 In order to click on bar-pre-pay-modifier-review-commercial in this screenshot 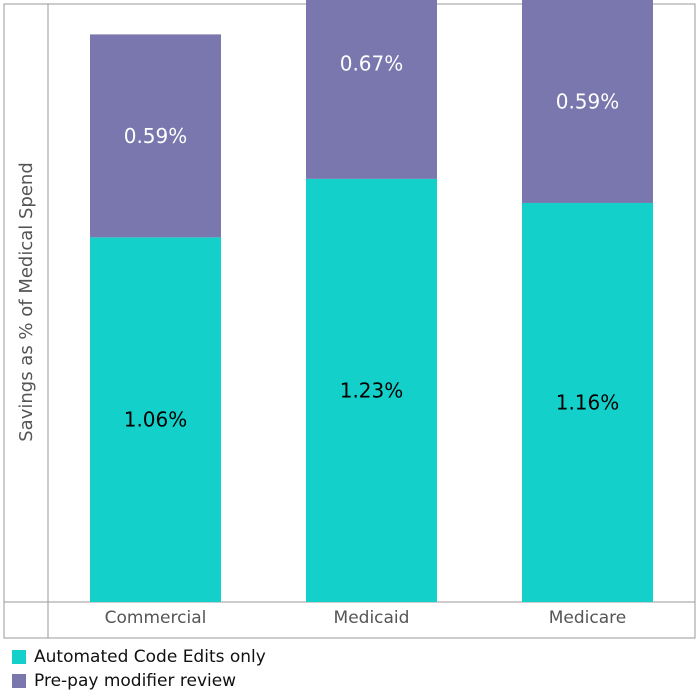, I will do `click(155, 136)`.